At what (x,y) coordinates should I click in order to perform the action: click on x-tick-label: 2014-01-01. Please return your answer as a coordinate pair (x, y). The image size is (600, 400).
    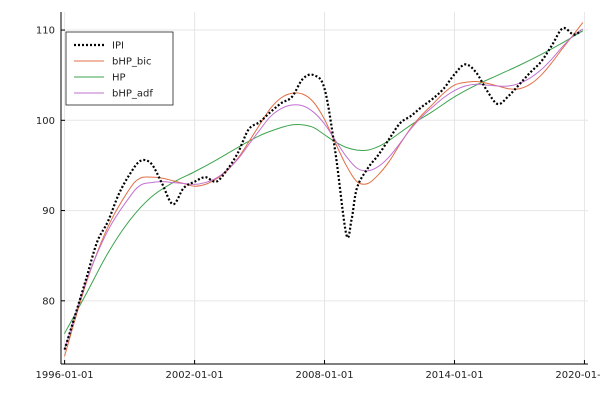
    Looking at the image, I should click on (454, 375).